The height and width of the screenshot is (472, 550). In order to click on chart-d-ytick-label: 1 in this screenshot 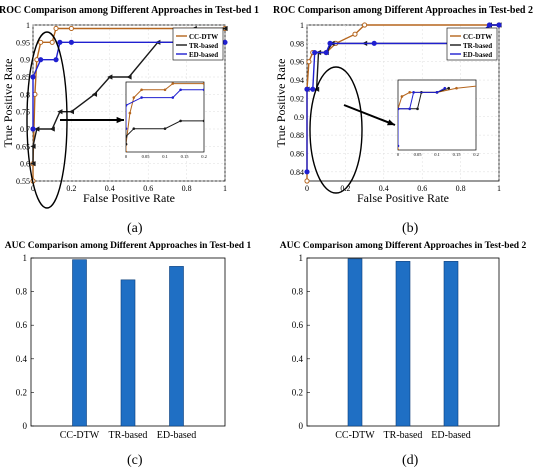, I will do `click(301, 258)`.